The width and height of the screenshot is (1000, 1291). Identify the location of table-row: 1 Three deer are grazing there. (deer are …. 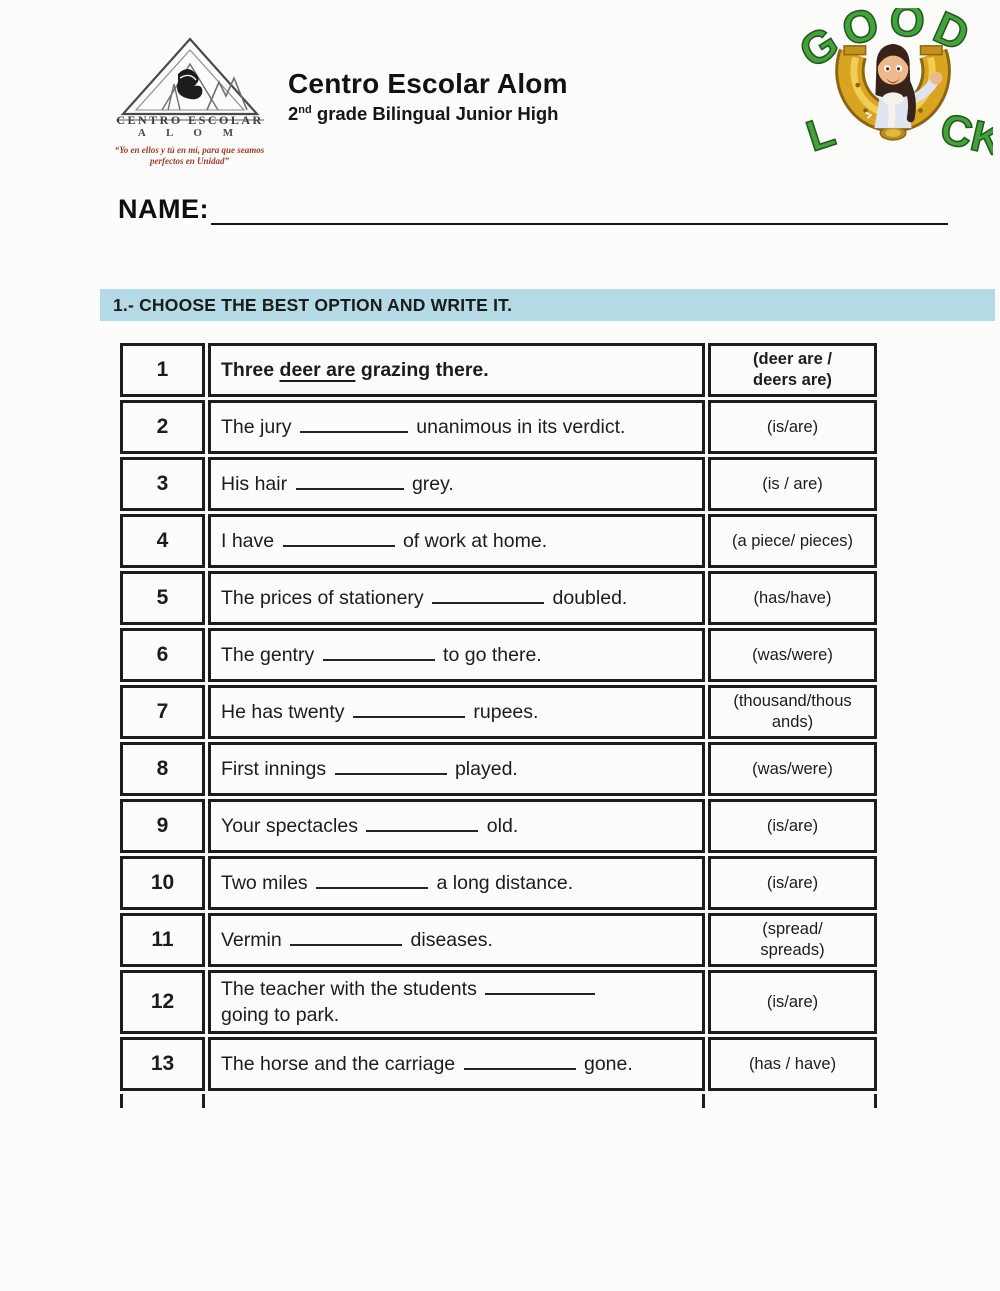
(498, 370).